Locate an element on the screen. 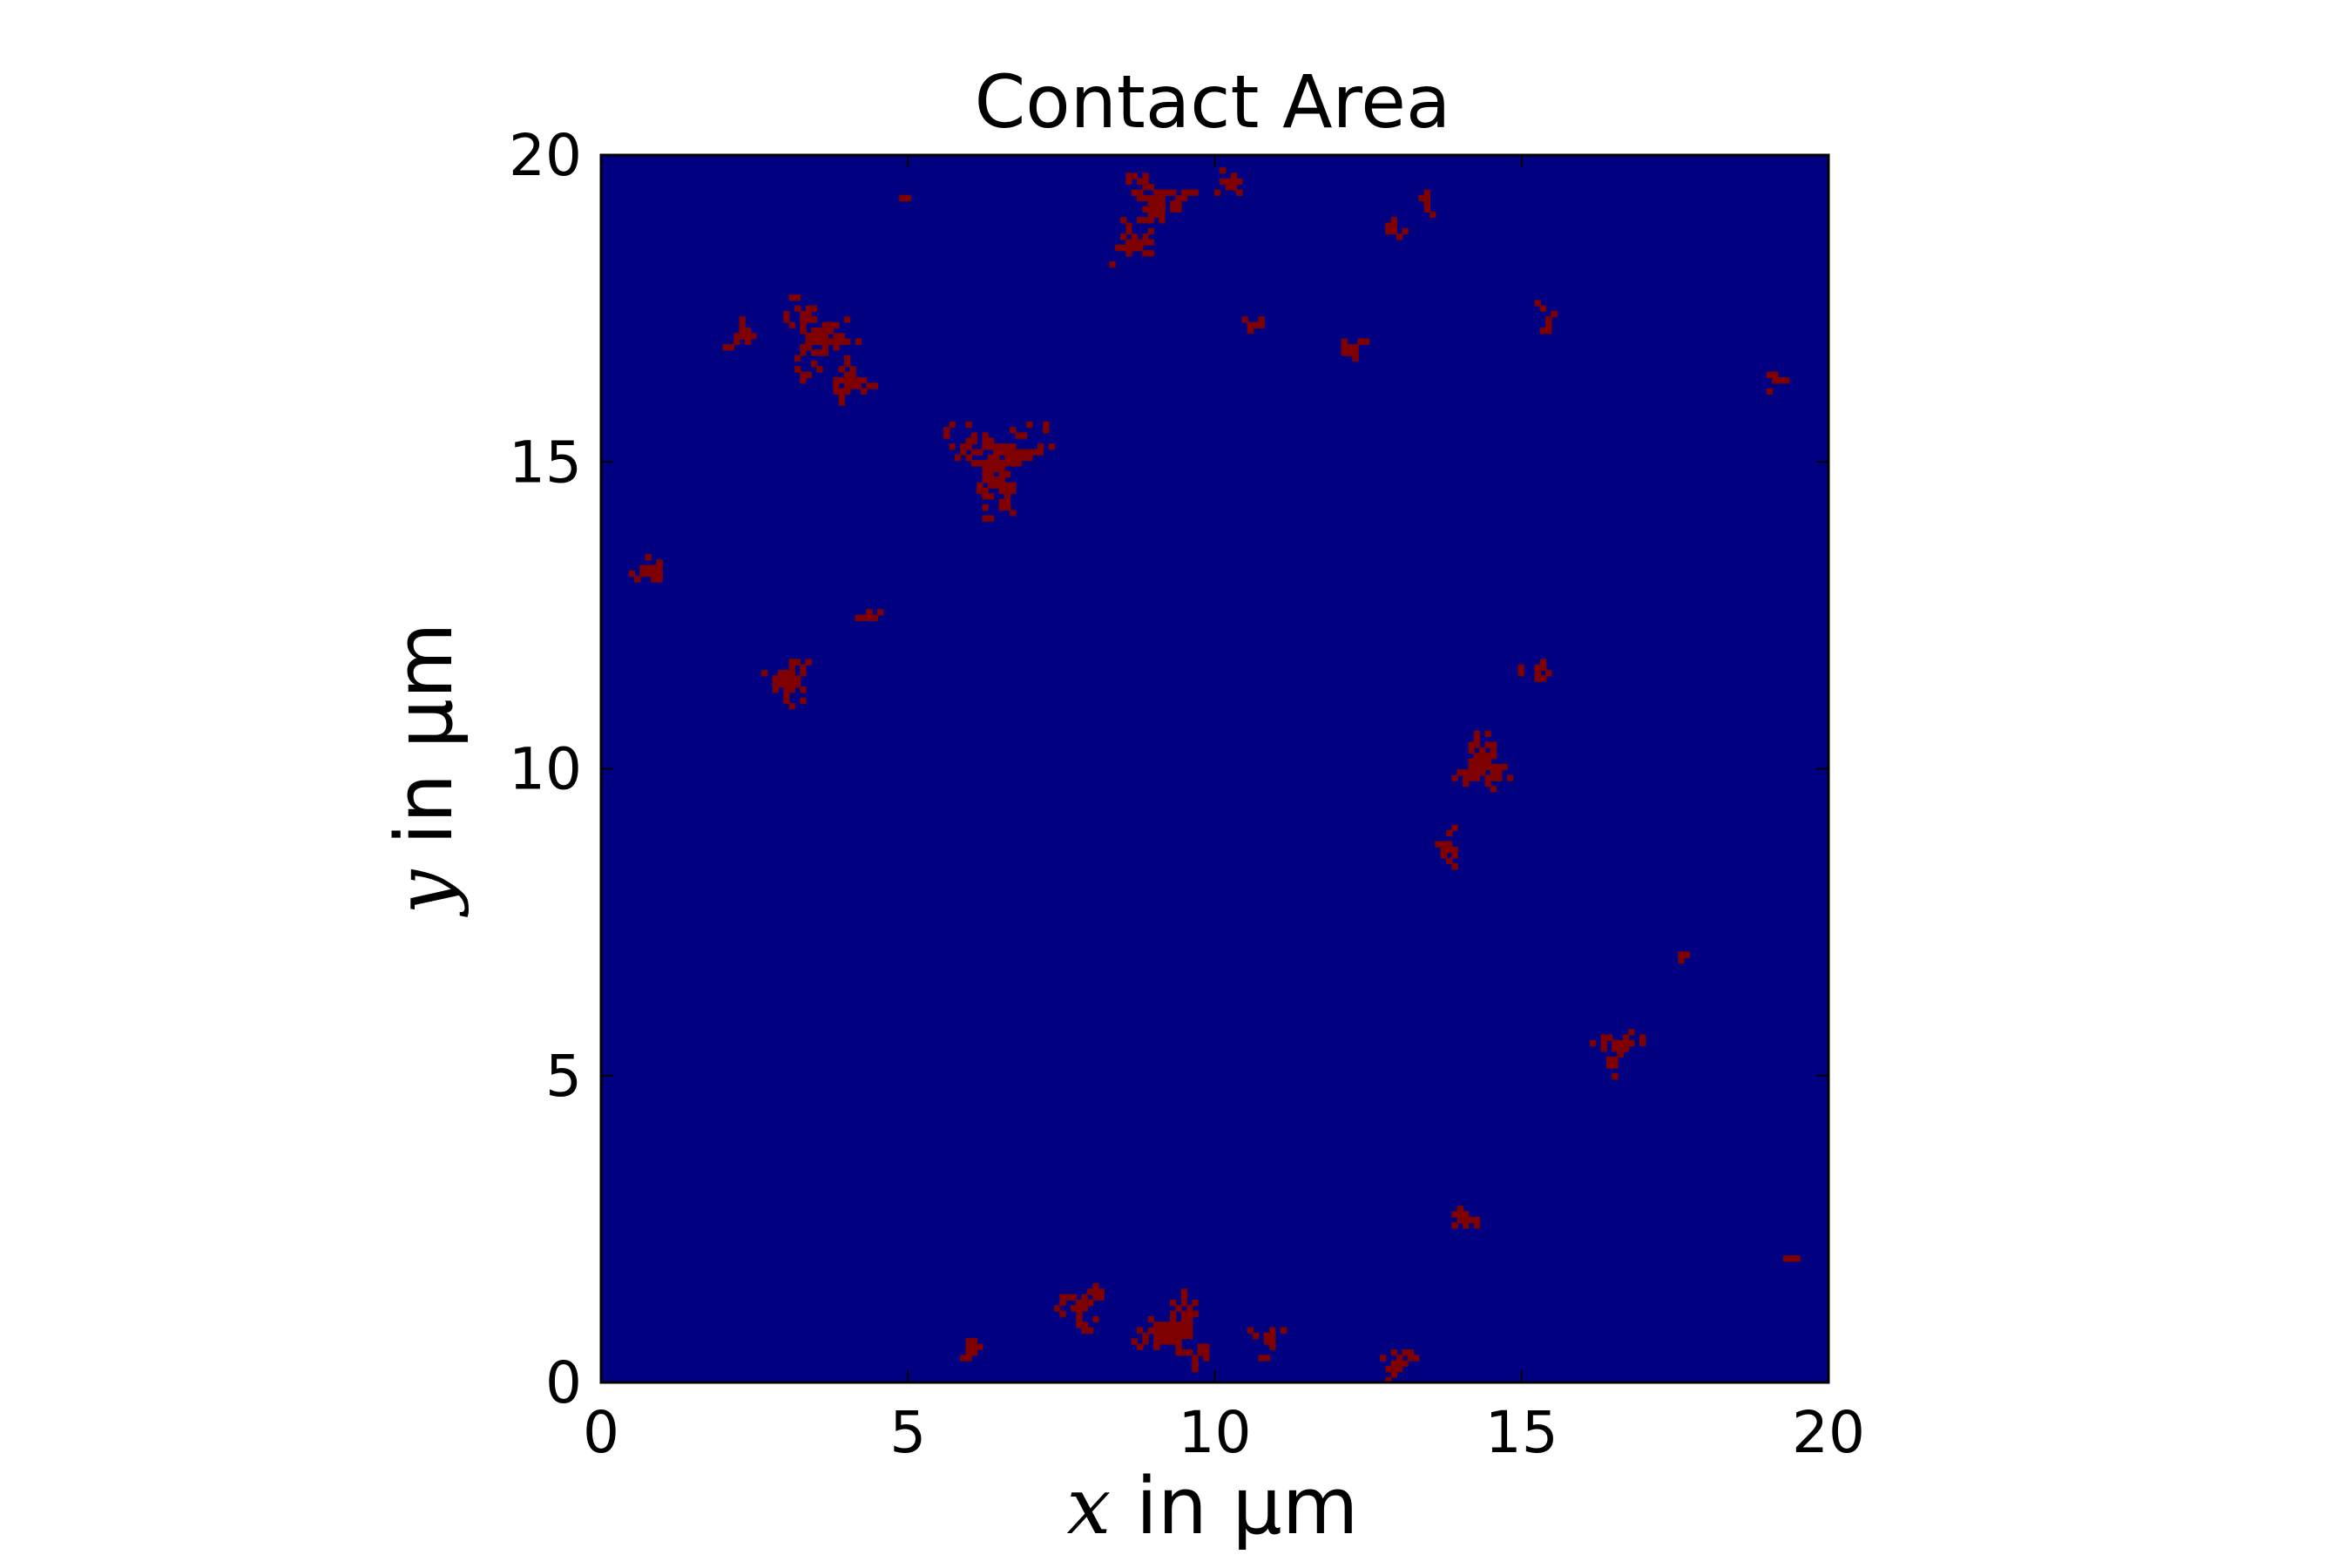 Image resolution: width=2352 pixels, height=1568 pixels. y-axis-label-unit: in µm is located at coordinates (425, 746).